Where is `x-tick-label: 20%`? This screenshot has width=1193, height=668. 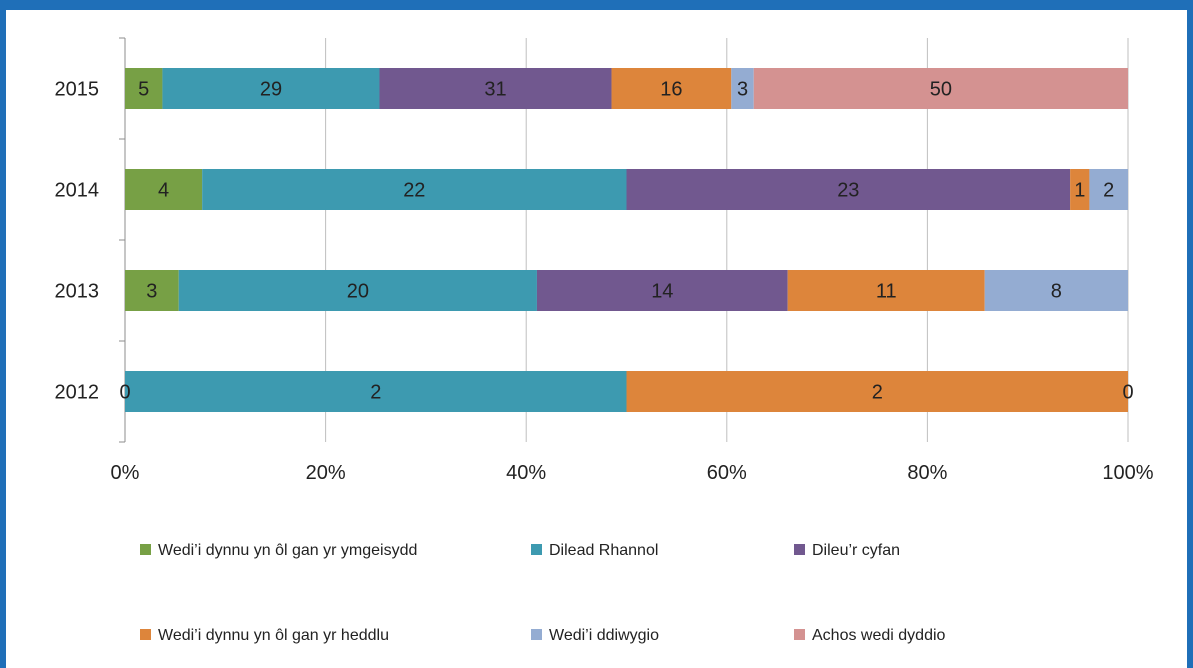 x-tick-label: 20% is located at coordinates (326, 473).